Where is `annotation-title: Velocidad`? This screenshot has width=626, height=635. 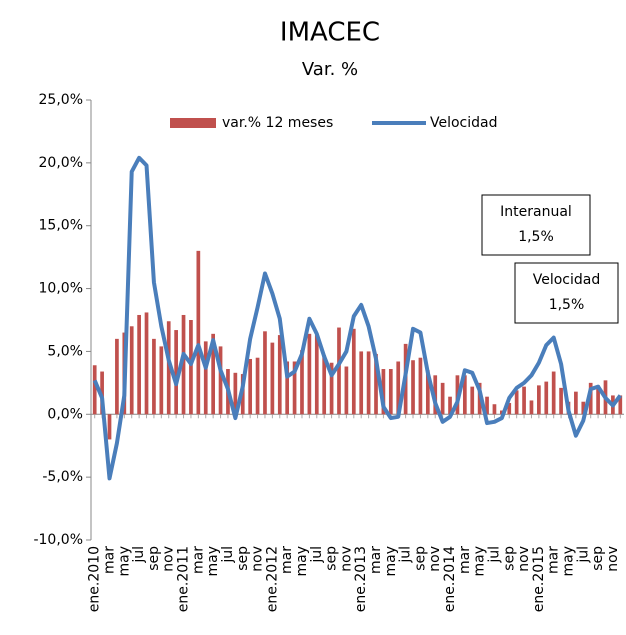 annotation-title: Velocidad is located at coordinates (567, 280).